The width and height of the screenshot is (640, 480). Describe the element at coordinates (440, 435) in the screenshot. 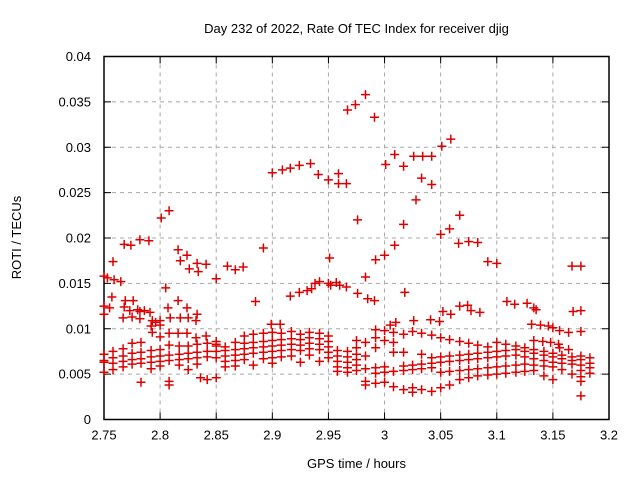

I see `x-tick-label: 3.05` at that location.